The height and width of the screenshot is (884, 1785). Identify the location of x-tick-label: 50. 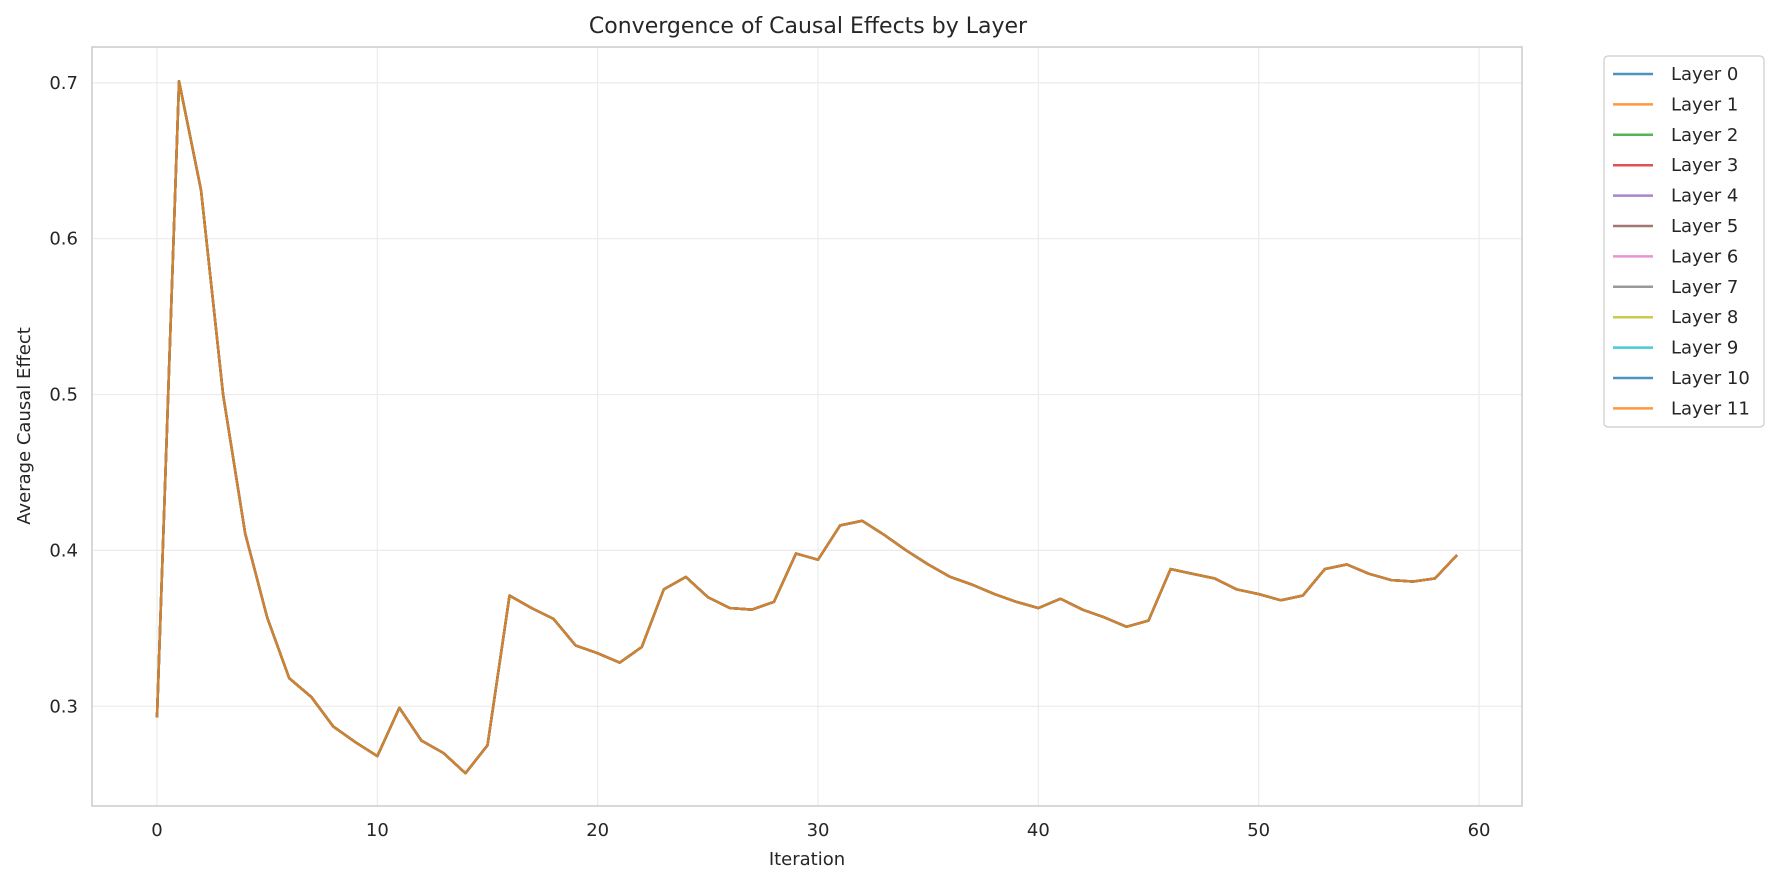
(1258, 830).